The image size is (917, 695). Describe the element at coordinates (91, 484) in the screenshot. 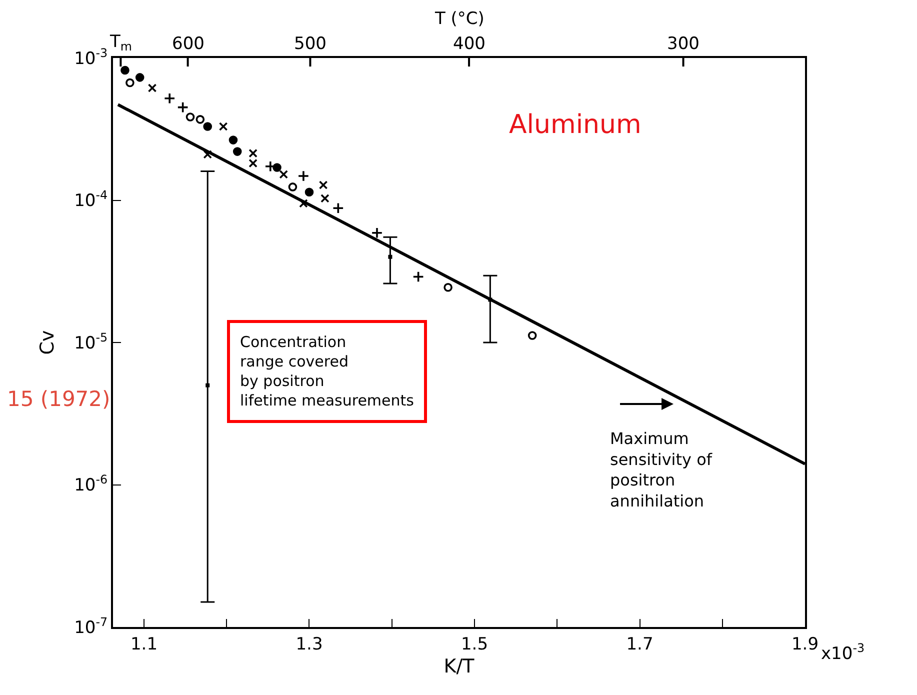

I see `y-tick-label: 10$^{-6}$` at that location.